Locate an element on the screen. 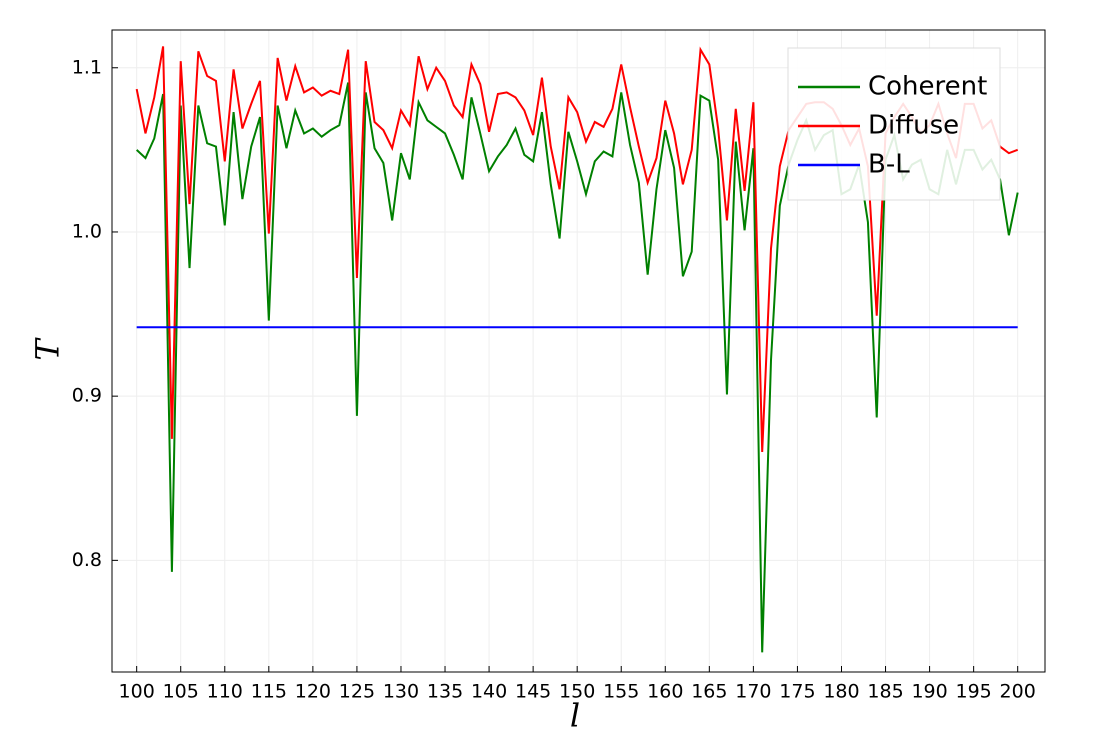 Image resolution: width=1100 pixels, height=750 pixels. legend-label: Coherent is located at coordinates (927, 87).